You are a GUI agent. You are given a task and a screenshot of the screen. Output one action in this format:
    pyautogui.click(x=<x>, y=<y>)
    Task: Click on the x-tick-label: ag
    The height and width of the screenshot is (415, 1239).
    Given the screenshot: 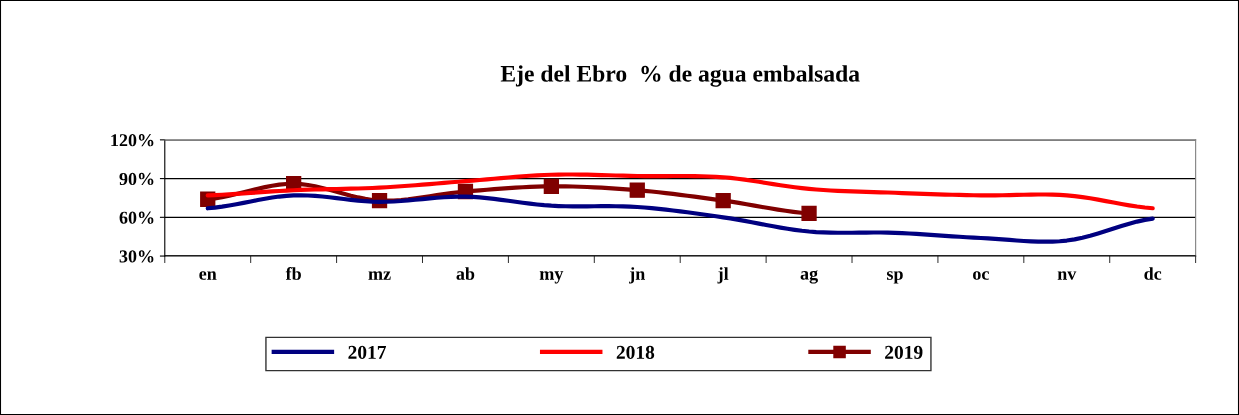 What is the action you would take?
    pyautogui.click(x=809, y=277)
    